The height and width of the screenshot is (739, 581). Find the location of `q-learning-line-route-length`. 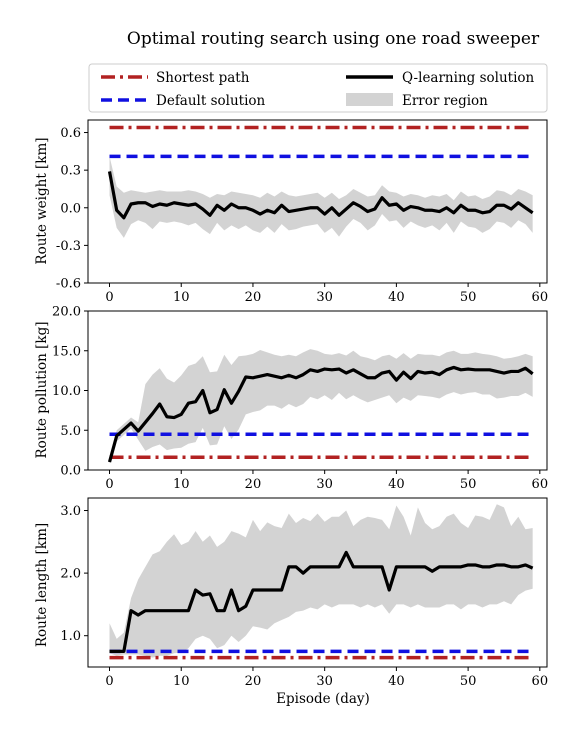

q-learning-line-route-length is located at coordinates (321, 601).